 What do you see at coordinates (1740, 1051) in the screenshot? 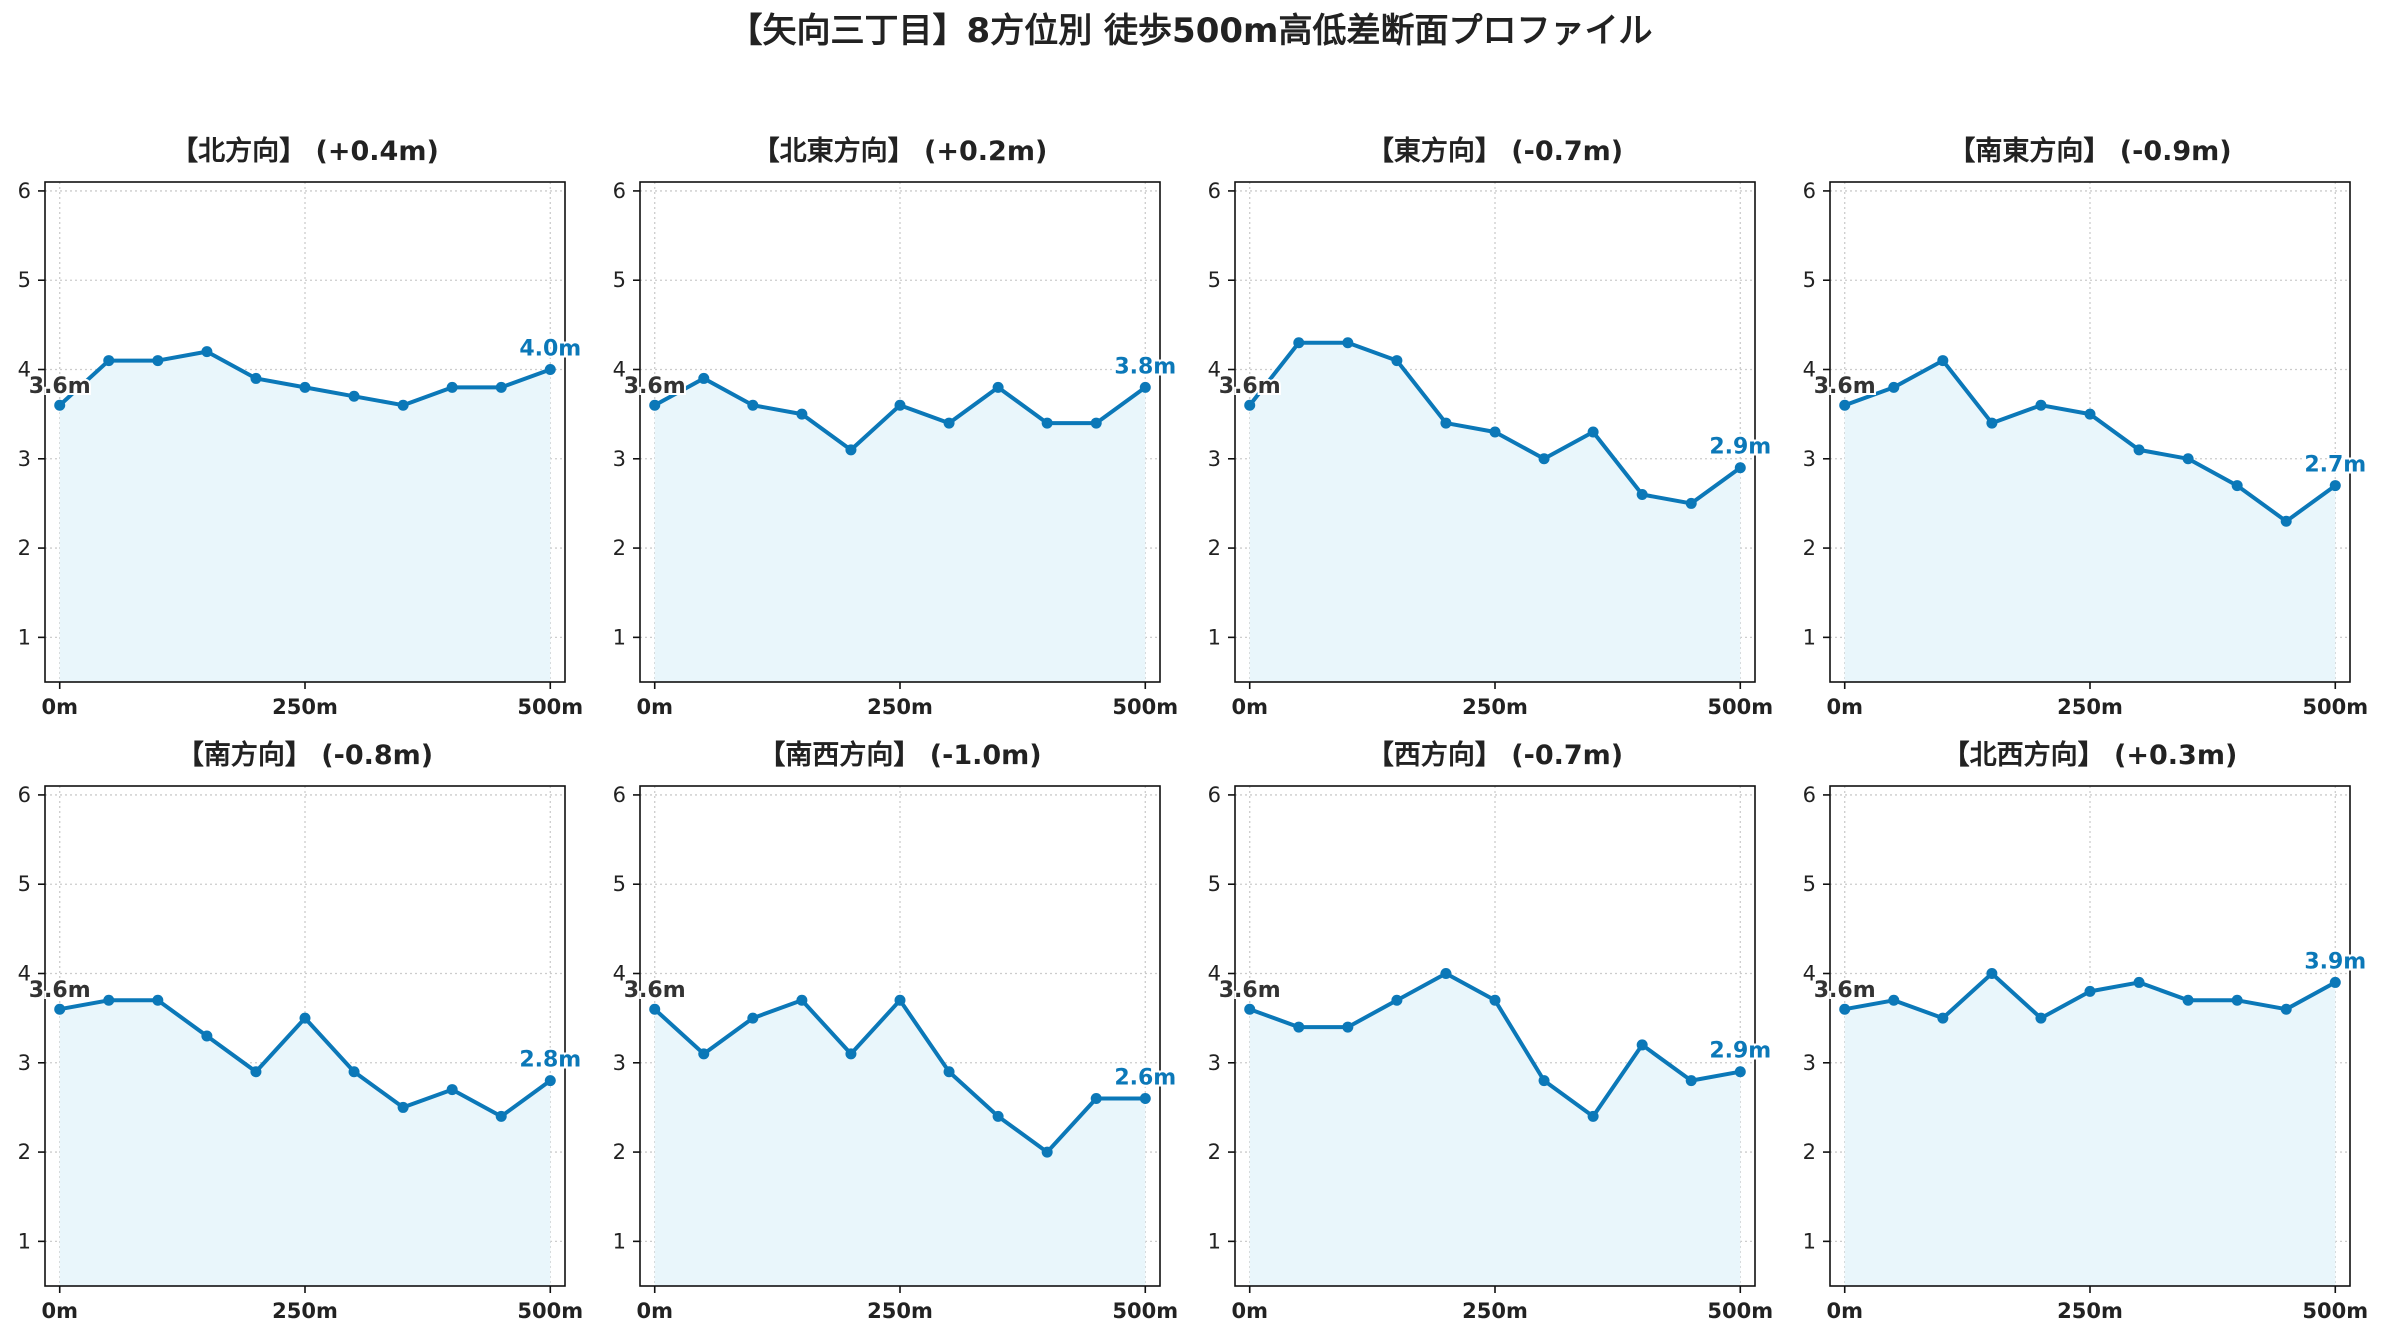
I see `end-elevation-label: 2.9m` at bounding box center [1740, 1051].